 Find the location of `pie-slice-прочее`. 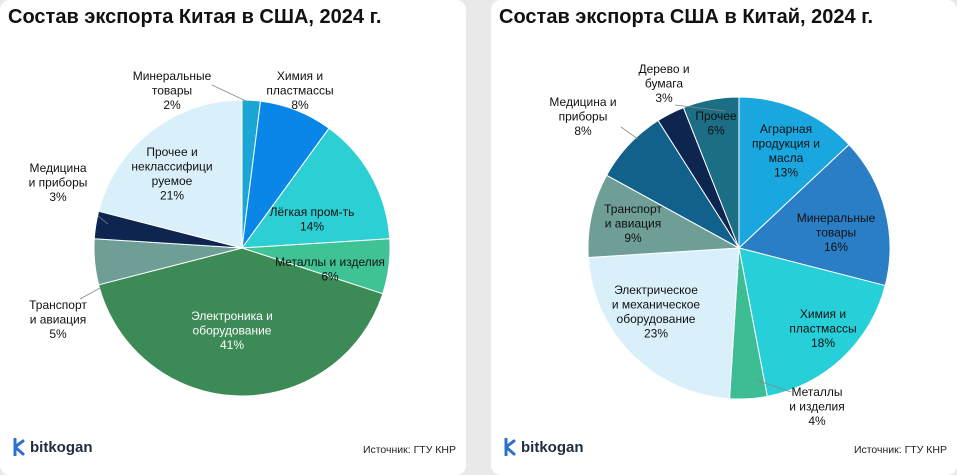

pie-slice-прочее is located at coordinates (711, 172).